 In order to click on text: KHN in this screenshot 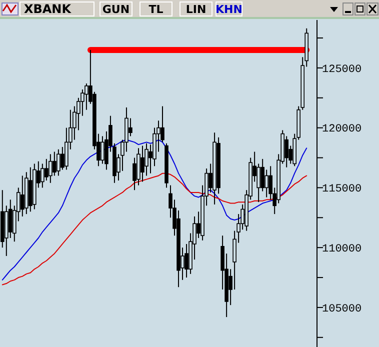, I will do `click(229, 9)`.